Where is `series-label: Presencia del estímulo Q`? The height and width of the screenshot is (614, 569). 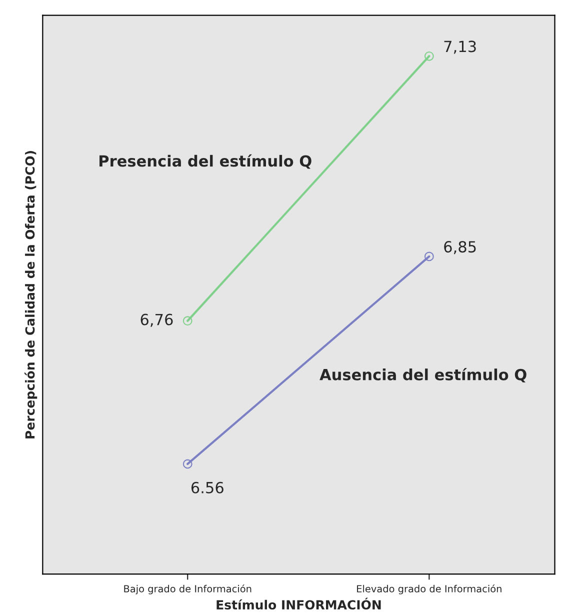
series-label: Presencia del estímulo Q is located at coordinates (206, 161).